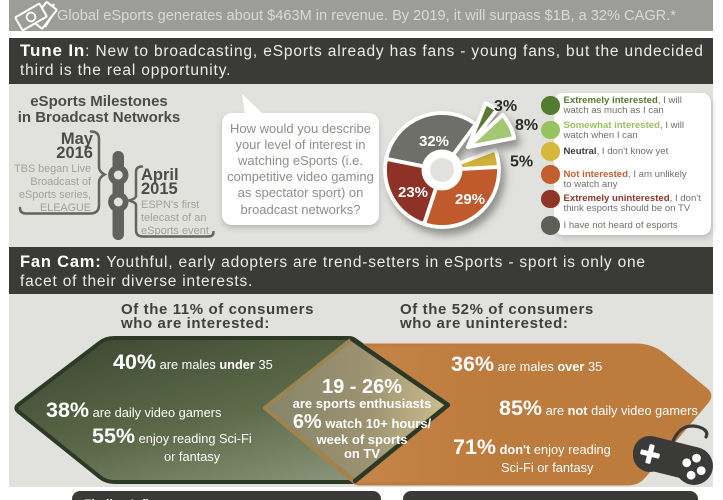 This screenshot has width=723, height=500. Describe the element at coordinates (470, 199) in the screenshot. I see `svg-text: 29%` at that location.